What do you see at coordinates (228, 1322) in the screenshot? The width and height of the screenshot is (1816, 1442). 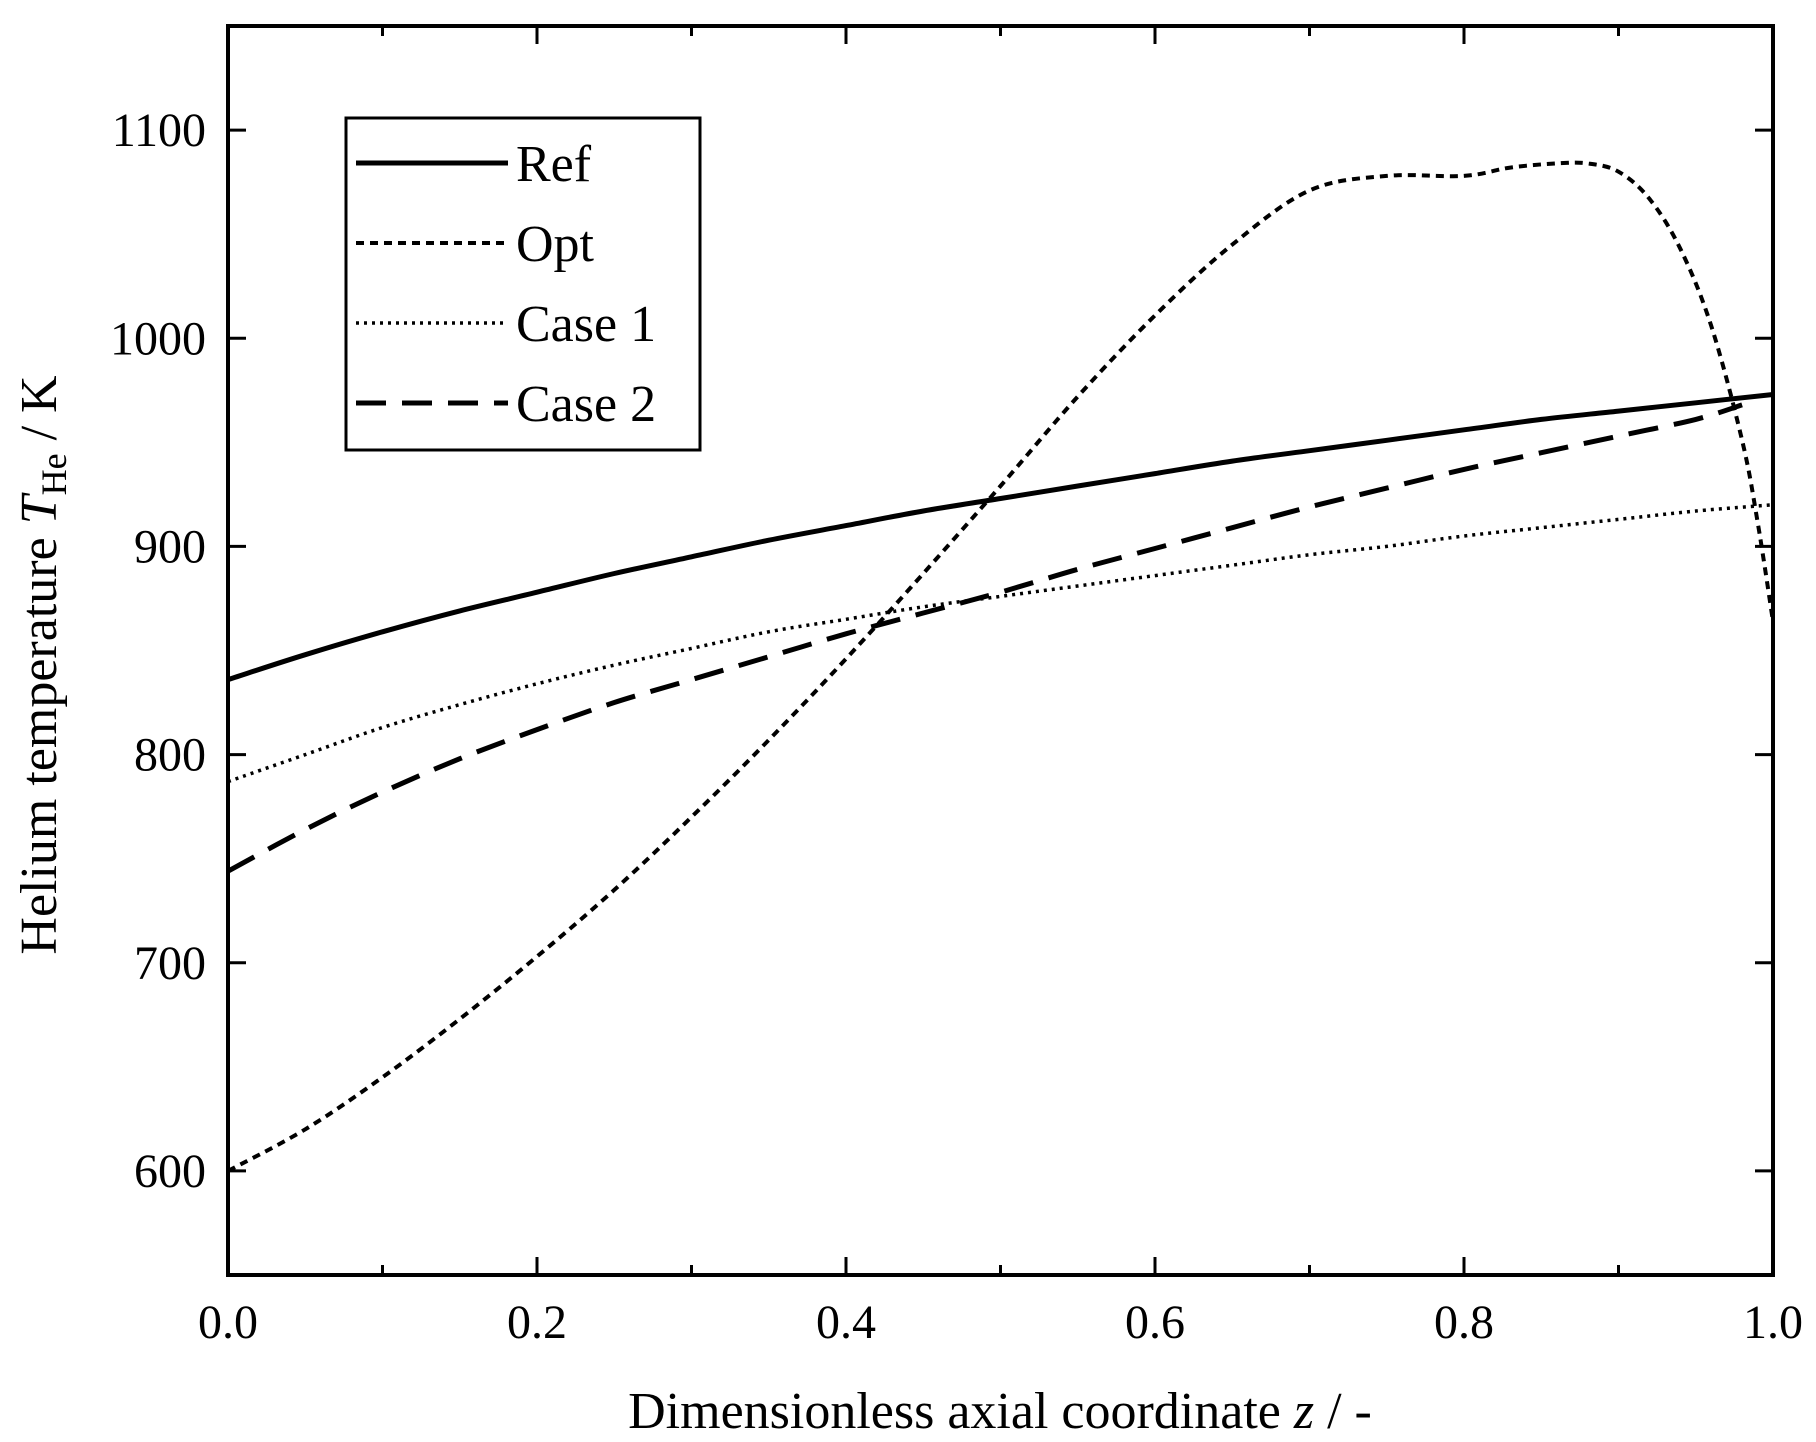 I see `x-tick-label: 0.0` at bounding box center [228, 1322].